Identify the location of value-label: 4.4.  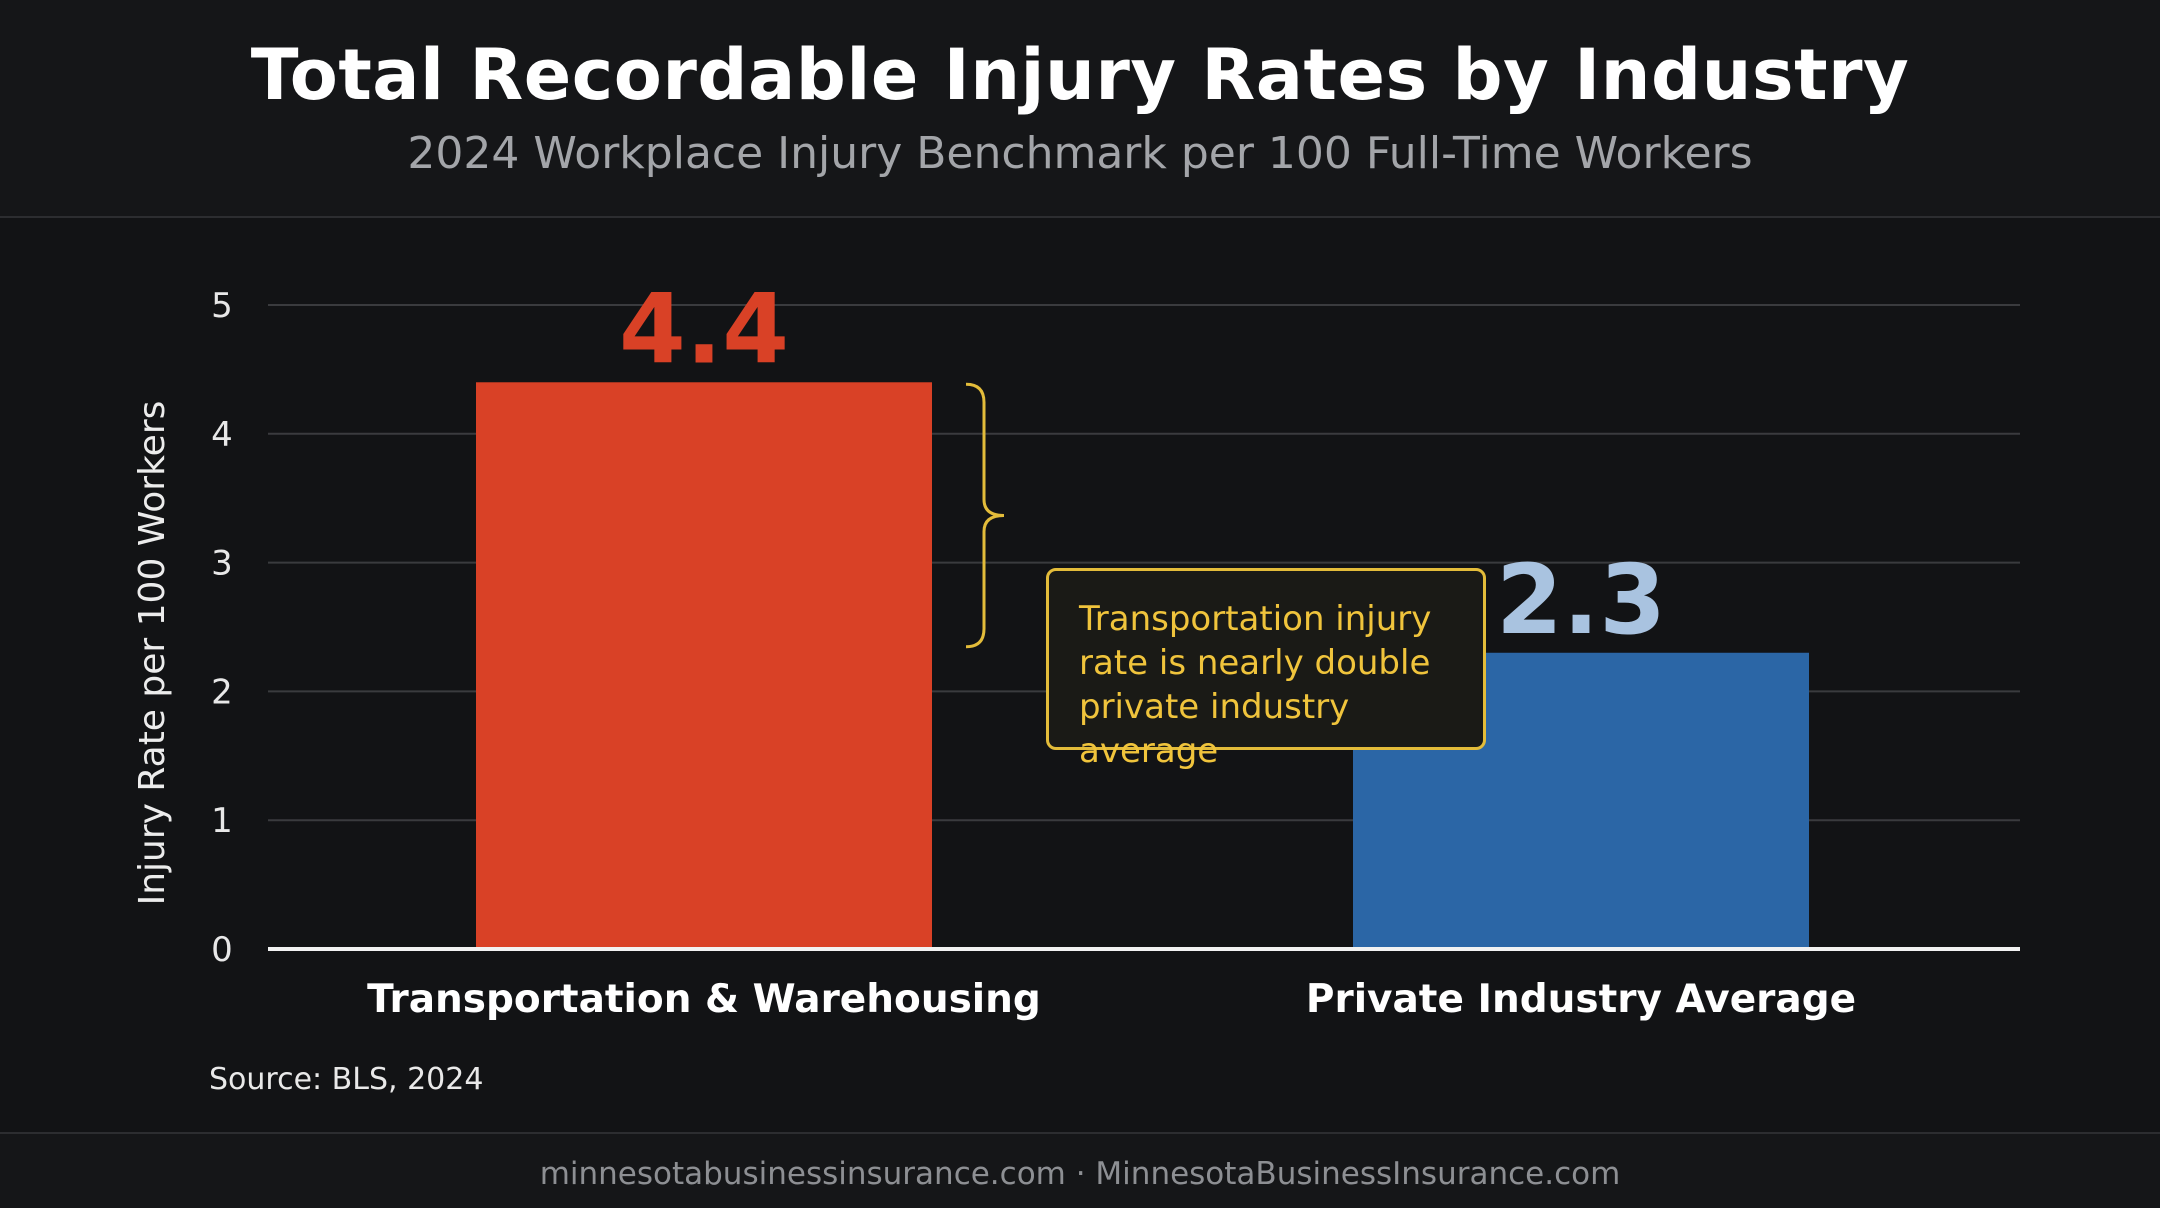
(704, 329).